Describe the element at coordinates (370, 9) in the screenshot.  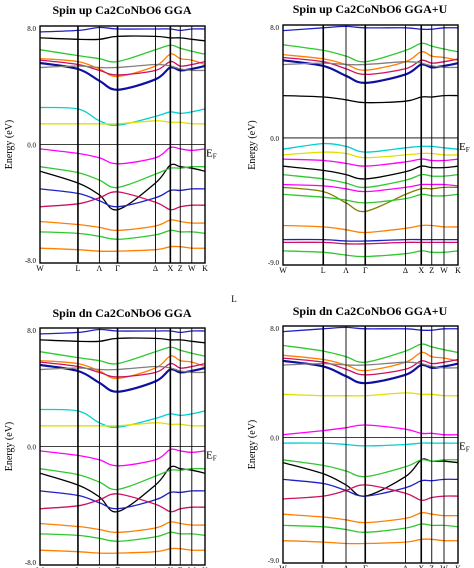
I see `panel-title: Spin up Ca2CoNbO6 GGA+U` at that location.